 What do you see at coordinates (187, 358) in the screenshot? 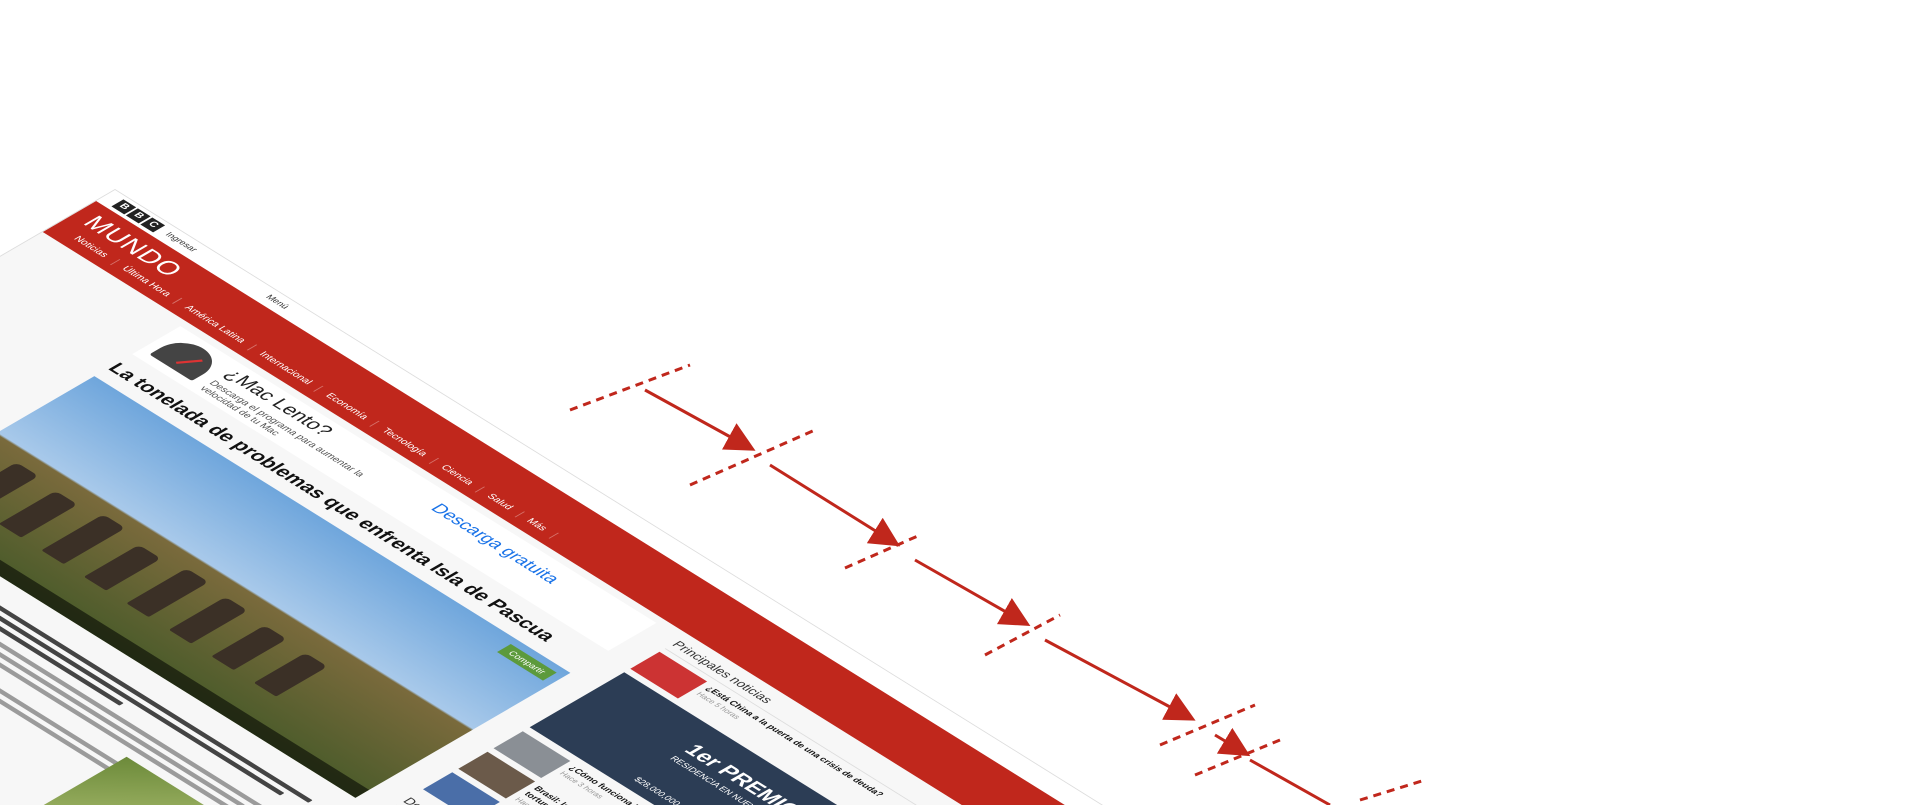
I see `speedometer-icon` at bounding box center [187, 358].